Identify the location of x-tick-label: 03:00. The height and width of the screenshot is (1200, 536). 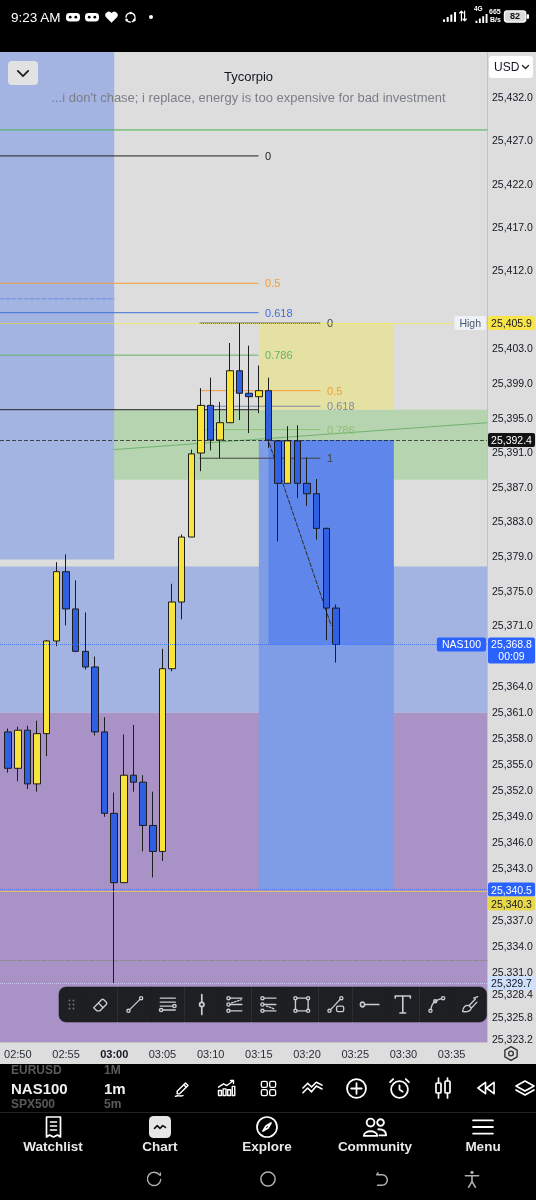
(114, 1053).